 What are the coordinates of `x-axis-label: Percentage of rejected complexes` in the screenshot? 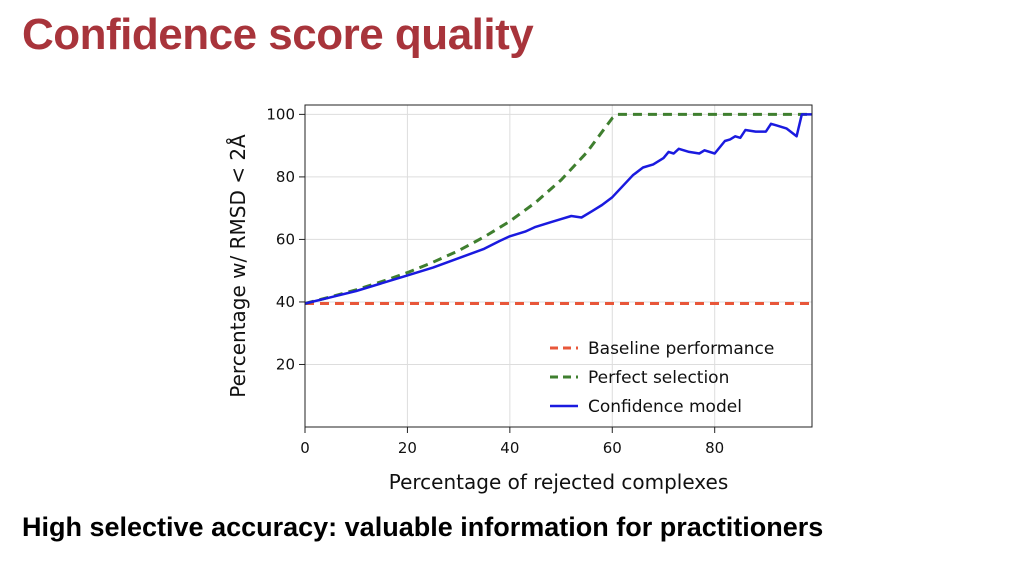 It's located at (559, 482).